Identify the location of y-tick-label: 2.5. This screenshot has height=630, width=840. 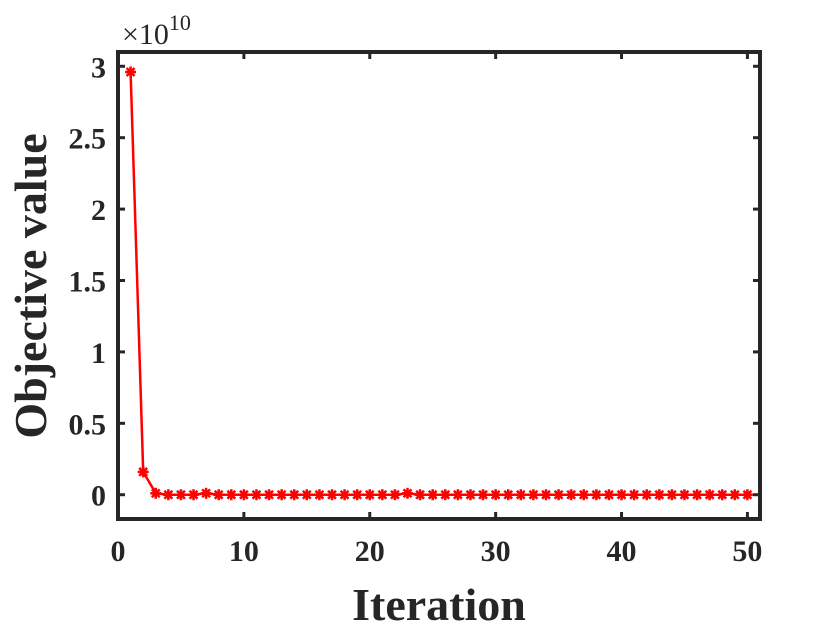
(88, 139).